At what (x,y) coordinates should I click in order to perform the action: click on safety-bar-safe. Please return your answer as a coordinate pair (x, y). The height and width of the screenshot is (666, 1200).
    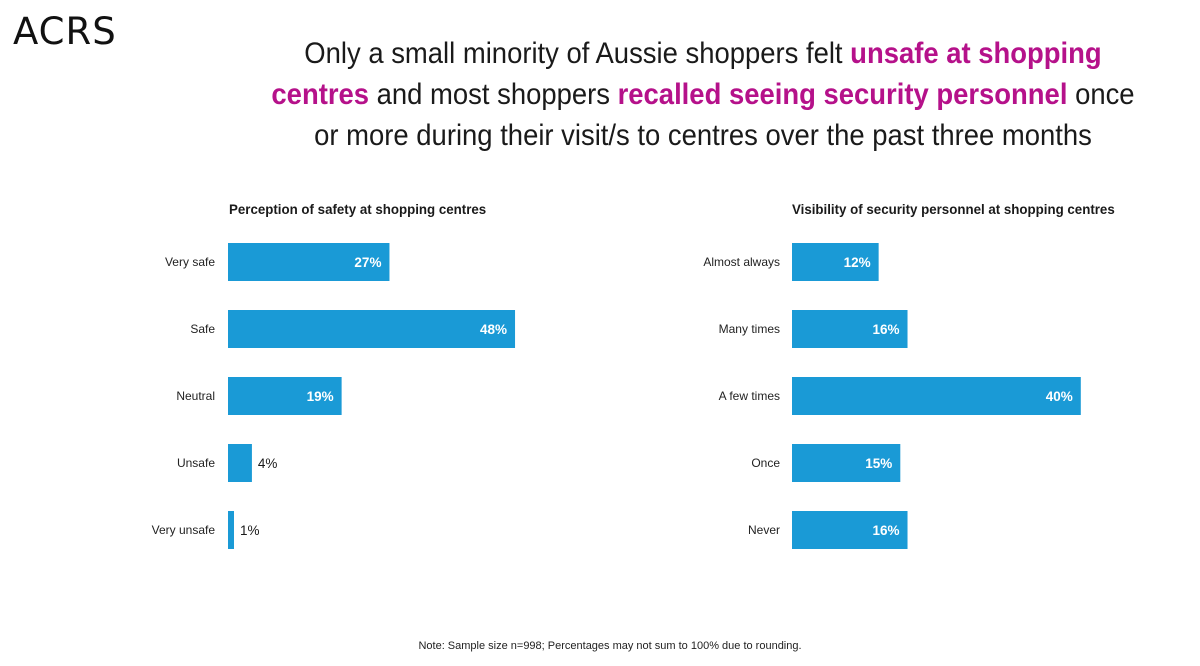
    Looking at the image, I should click on (372, 329).